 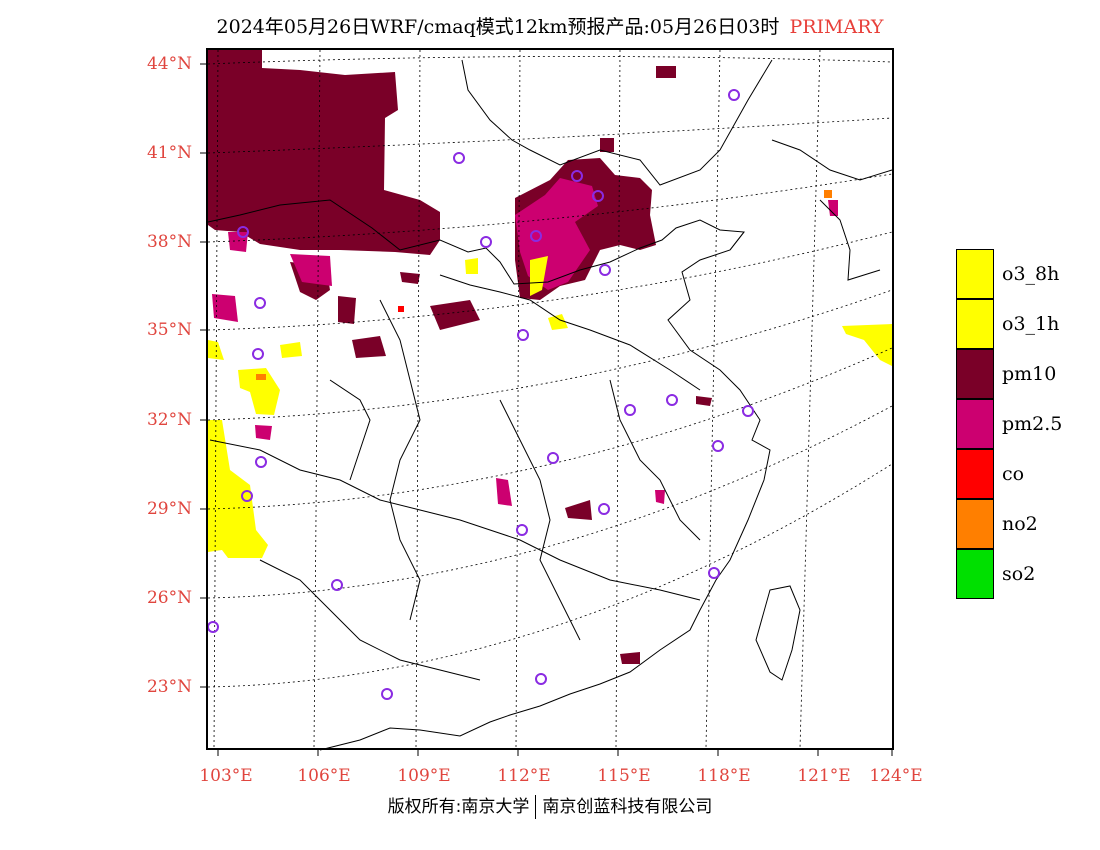 I want to click on legend-item-o3-8h: o3_8h, so click(x=1021, y=274).